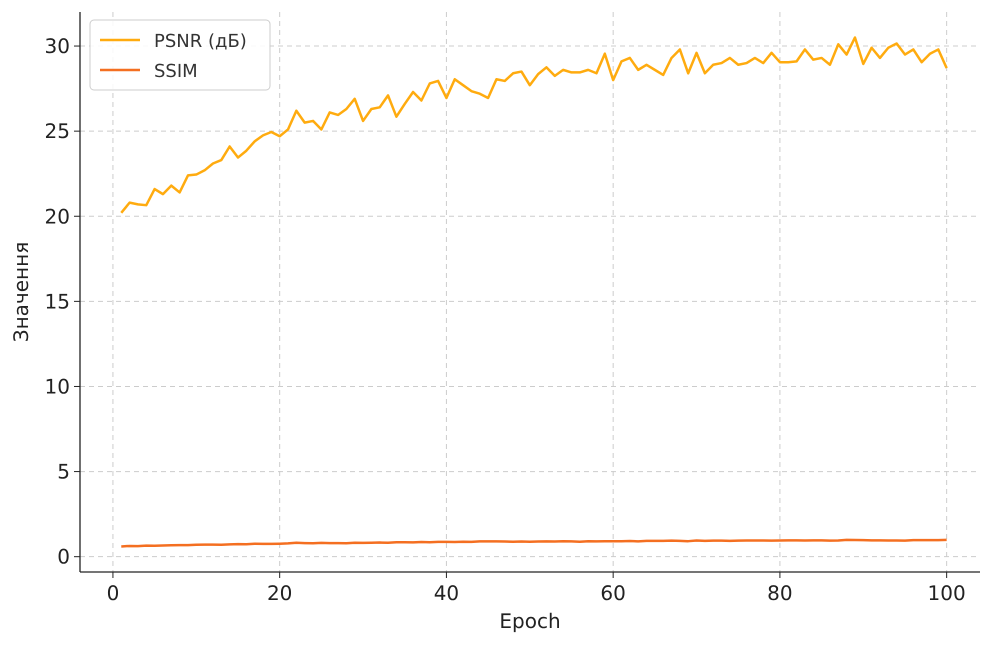  What do you see at coordinates (200, 41) in the screenshot?
I see `legend-label: PSNR (дБ)` at bounding box center [200, 41].